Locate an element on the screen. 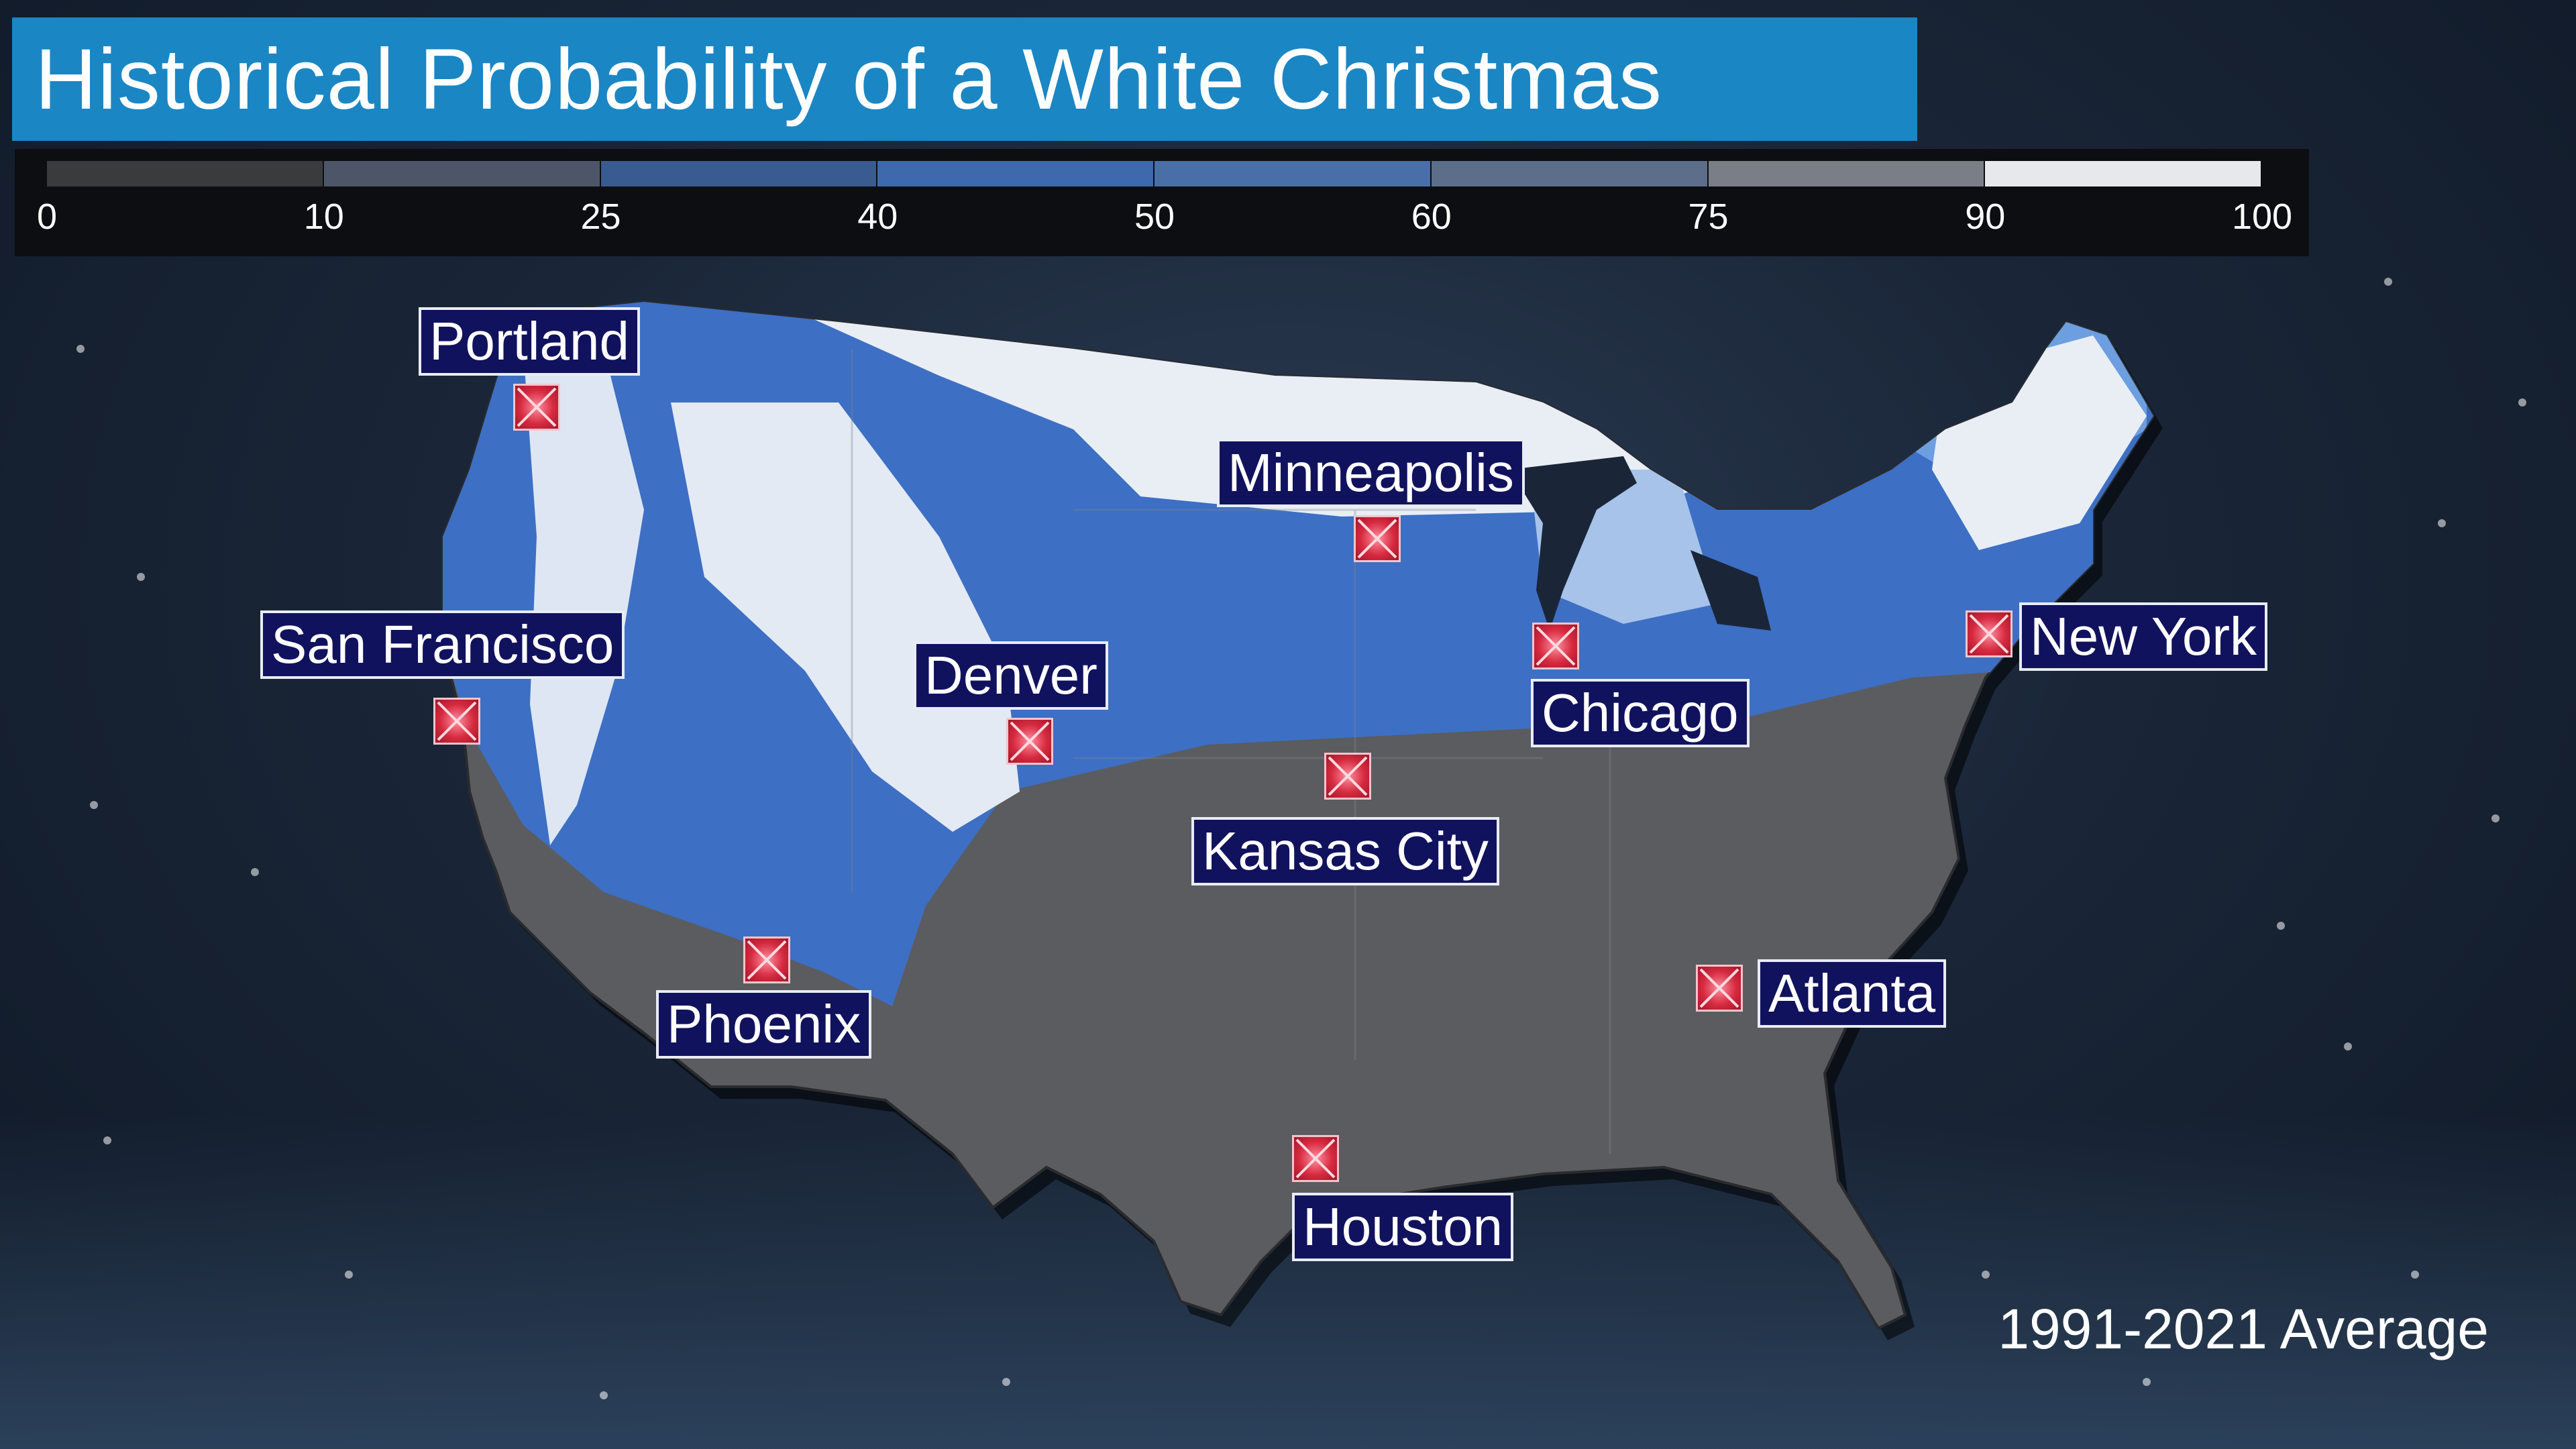 The height and width of the screenshot is (1449, 2576). zone-90-100-cascades is located at coordinates (583, 597).